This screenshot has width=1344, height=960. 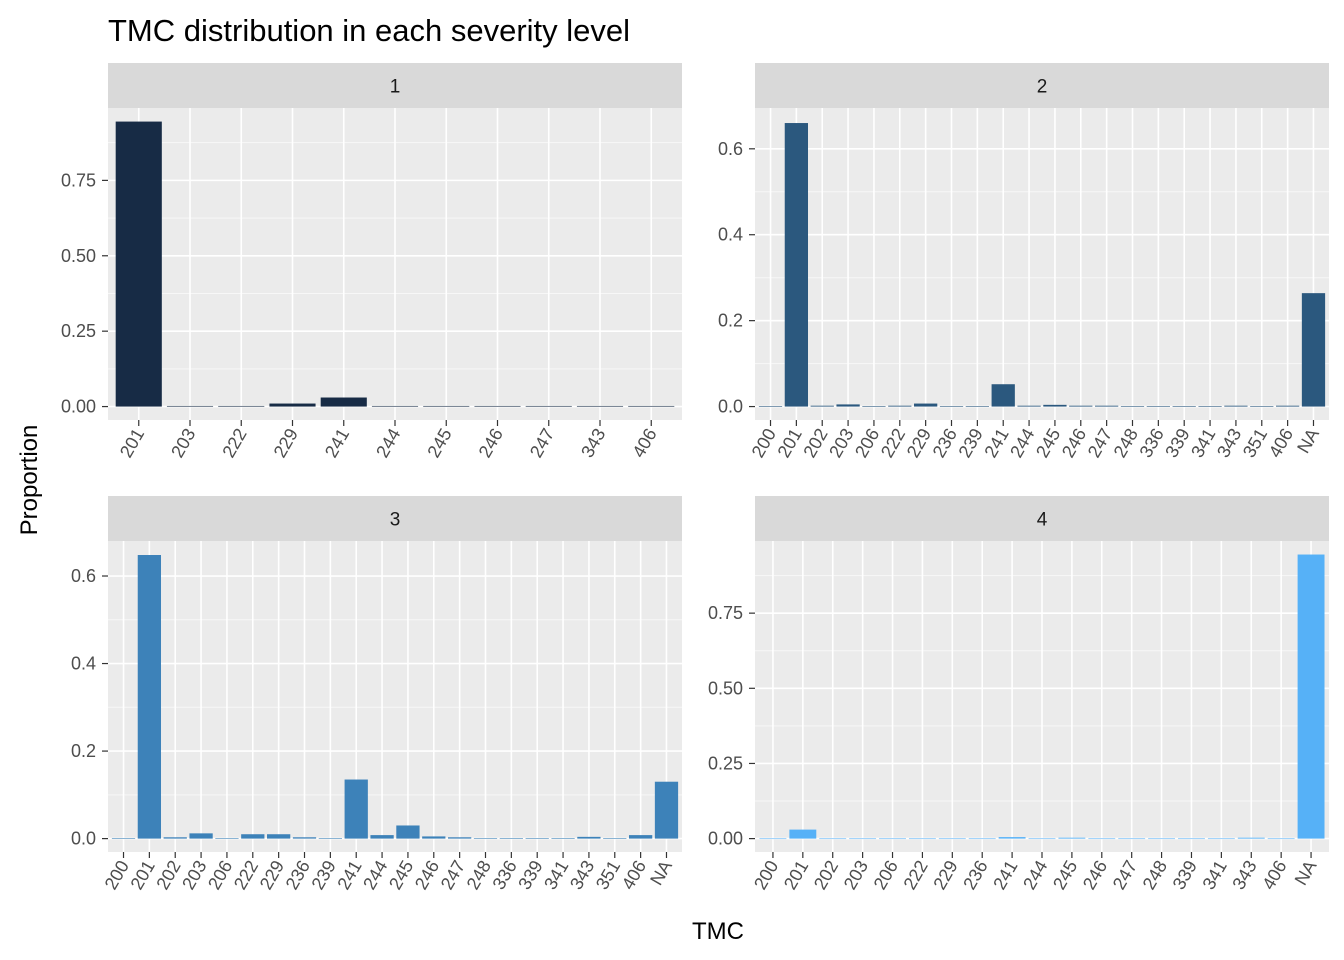 What do you see at coordinates (1255, 443) in the screenshot?
I see `x-tick-label: 351` at bounding box center [1255, 443].